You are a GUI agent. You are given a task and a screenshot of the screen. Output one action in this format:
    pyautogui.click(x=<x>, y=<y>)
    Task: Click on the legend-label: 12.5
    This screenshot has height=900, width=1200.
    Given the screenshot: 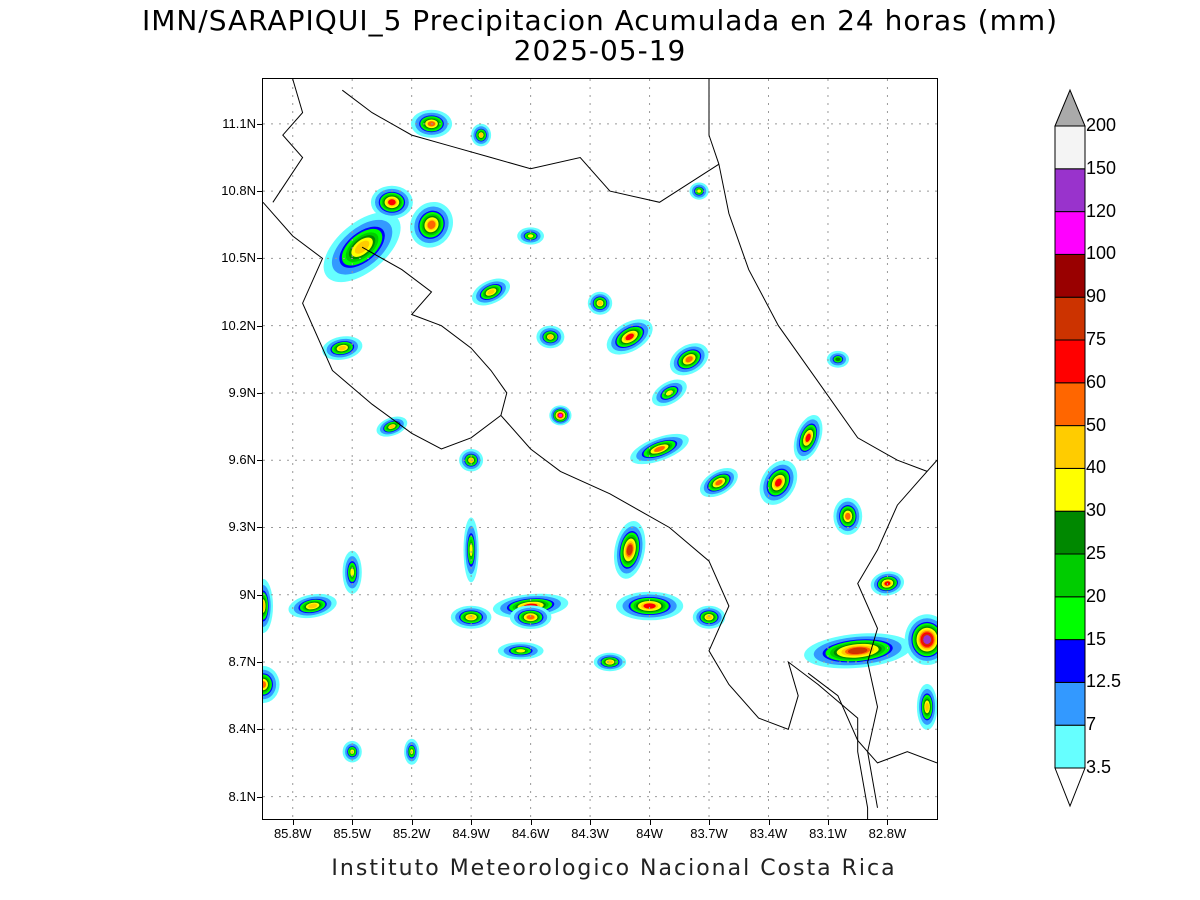 What is the action you would take?
    pyautogui.click(x=1104, y=681)
    